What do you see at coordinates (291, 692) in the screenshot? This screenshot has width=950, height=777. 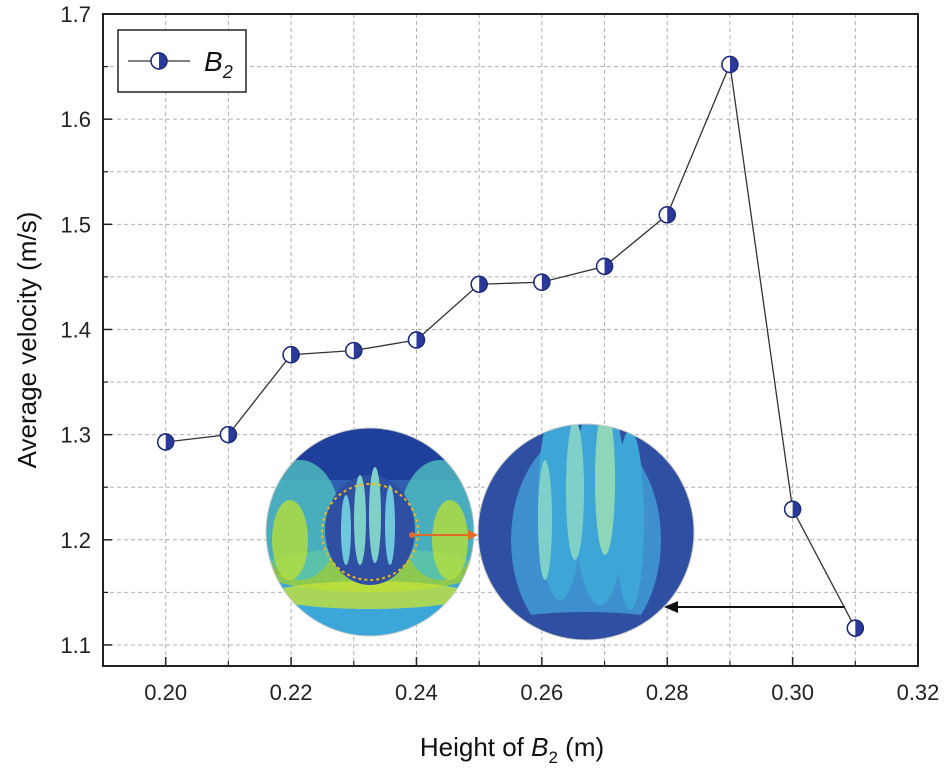 I see `x-tick-label: 0.22` at bounding box center [291, 692].